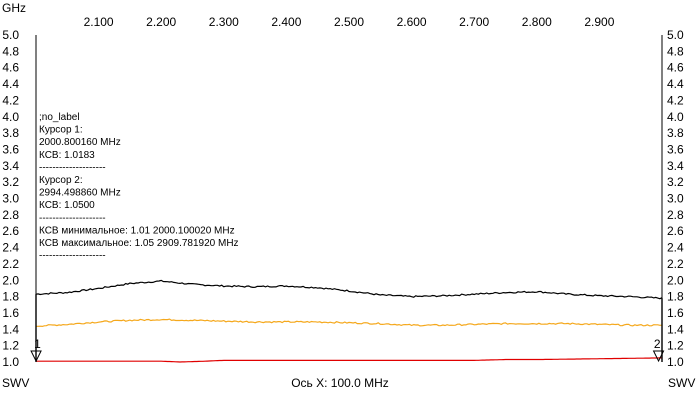 The image size is (700, 400). What do you see at coordinates (286, 22) in the screenshot?
I see `x-tick-label: 2.400` at bounding box center [286, 22].